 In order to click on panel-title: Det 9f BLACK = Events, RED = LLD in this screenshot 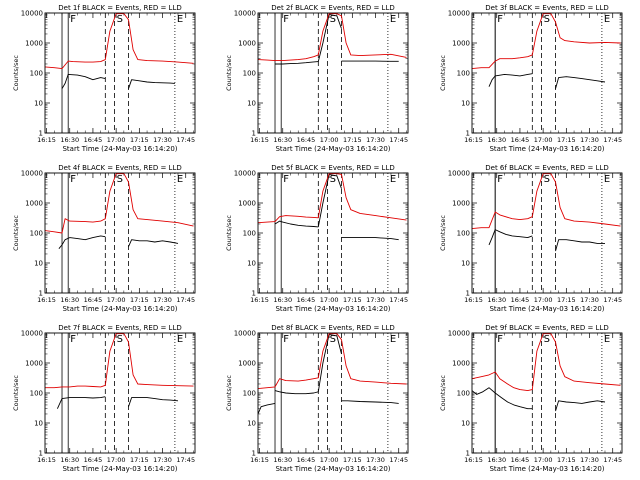, I will do `click(546, 328)`.